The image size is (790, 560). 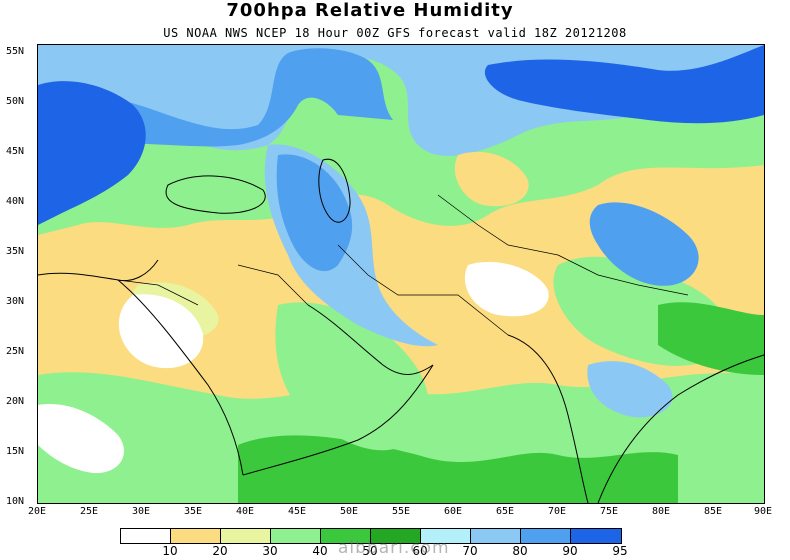 What do you see at coordinates (557, 511) in the screenshot?
I see `lon-label-70e: 70E` at bounding box center [557, 511].